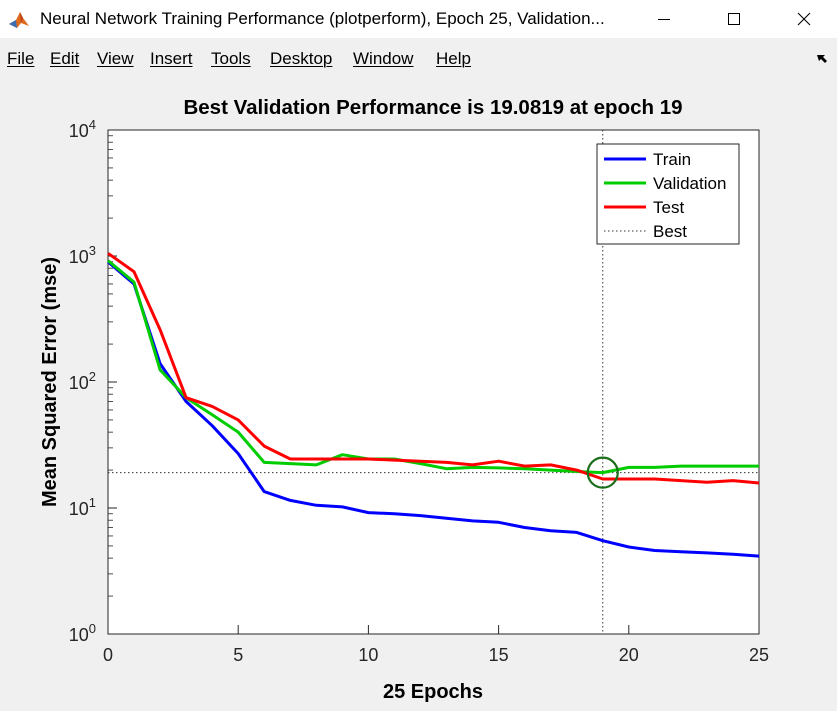 The height and width of the screenshot is (711, 837). Describe the element at coordinates (21, 58) in the screenshot. I see `menu-file: File` at that location.